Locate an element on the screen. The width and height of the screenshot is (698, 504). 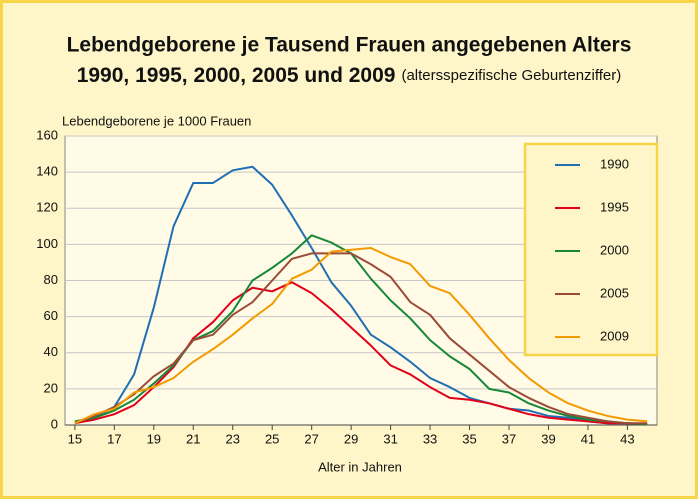
legend-label: 1990 is located at coordinates (614, 163).